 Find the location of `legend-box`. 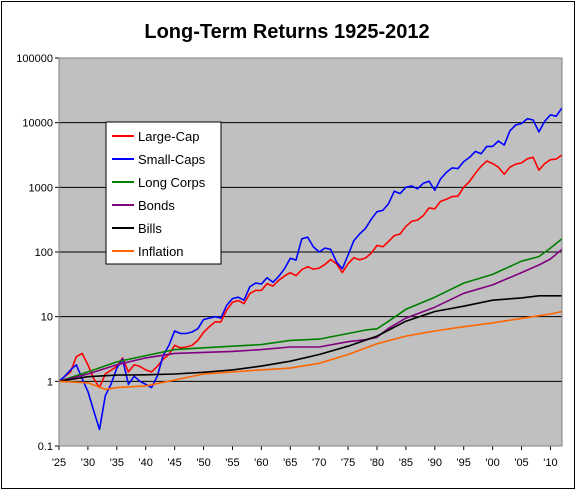

legend-box is located at coordinates (163, 193).